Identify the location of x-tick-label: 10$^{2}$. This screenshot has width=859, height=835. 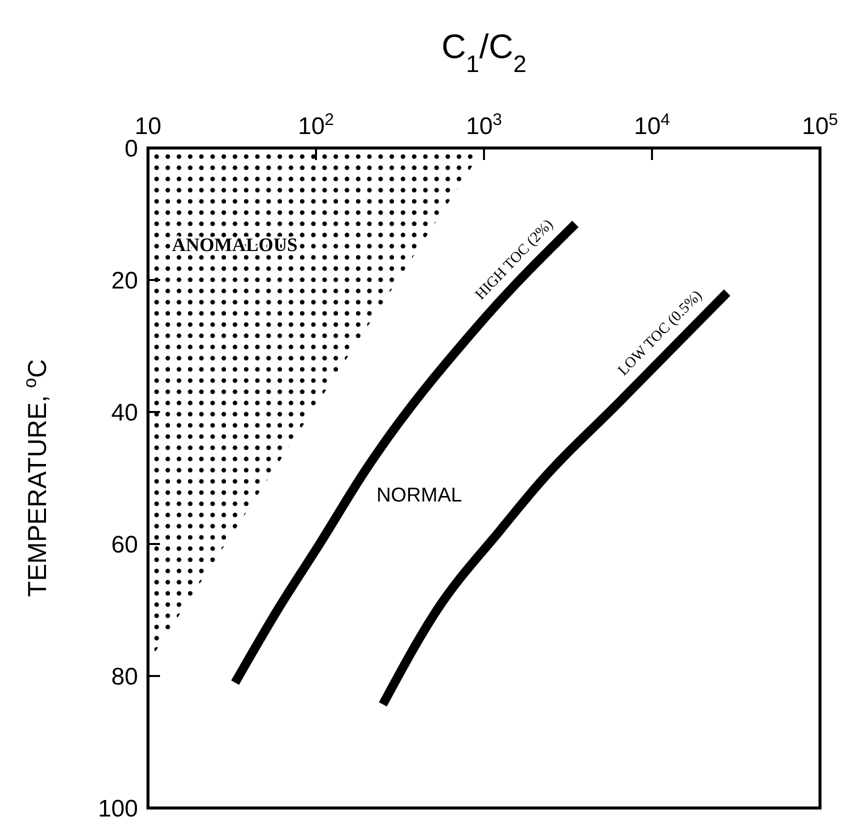
(316, 125).